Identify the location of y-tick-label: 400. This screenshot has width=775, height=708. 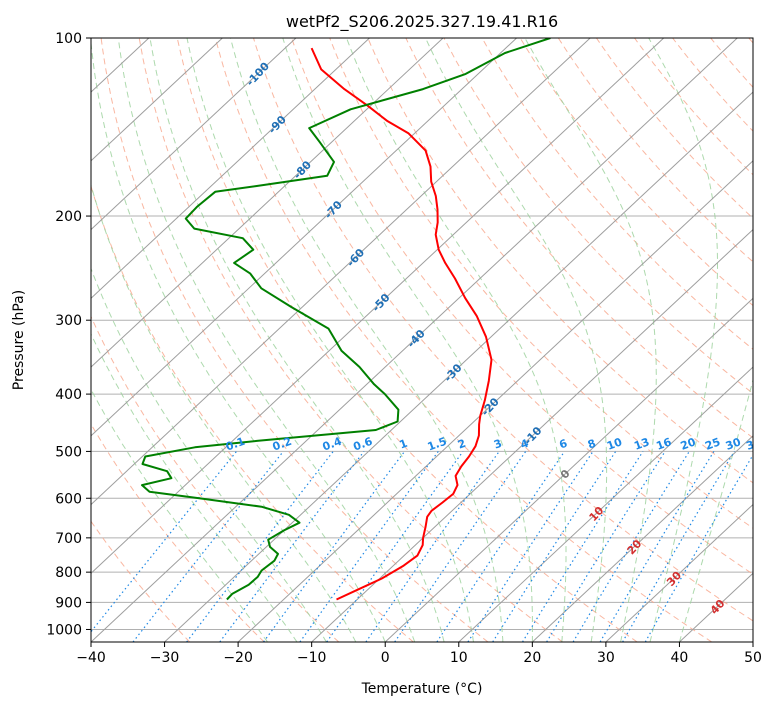
(68, 395).